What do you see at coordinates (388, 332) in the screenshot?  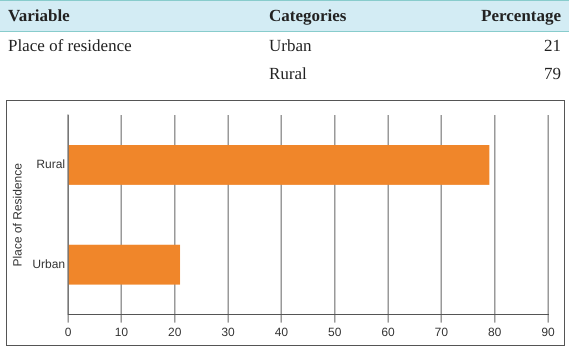 I see `x-tick-label: 60` at bounding box center [388, 332].